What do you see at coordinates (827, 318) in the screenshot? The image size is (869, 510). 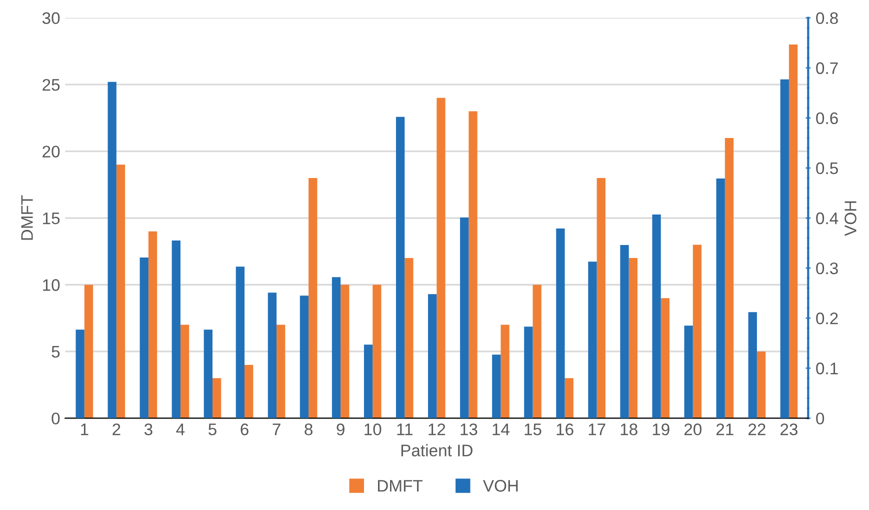 I see `y2-tick-label: 0.2` at bounding box center [827, 318].